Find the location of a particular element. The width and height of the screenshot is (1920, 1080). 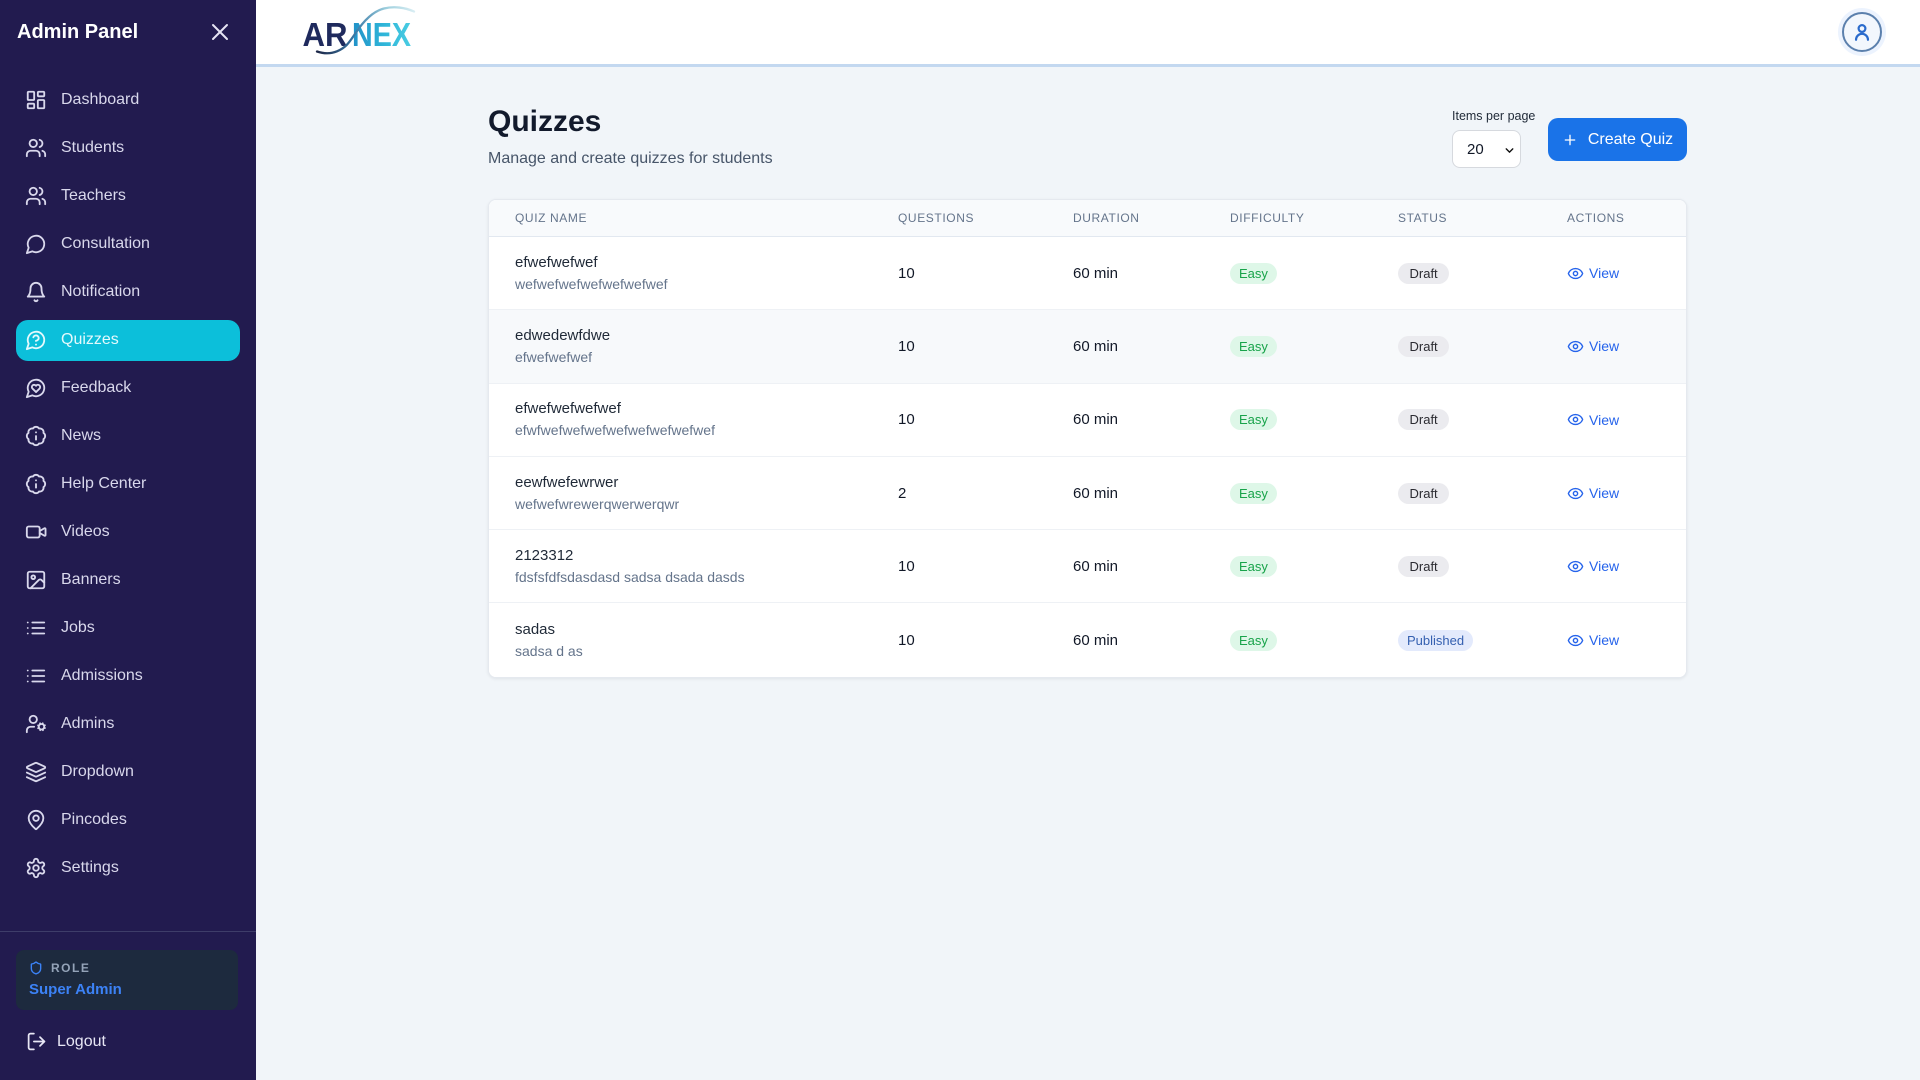

svg-text: AR is located at coordinates (325, 35).